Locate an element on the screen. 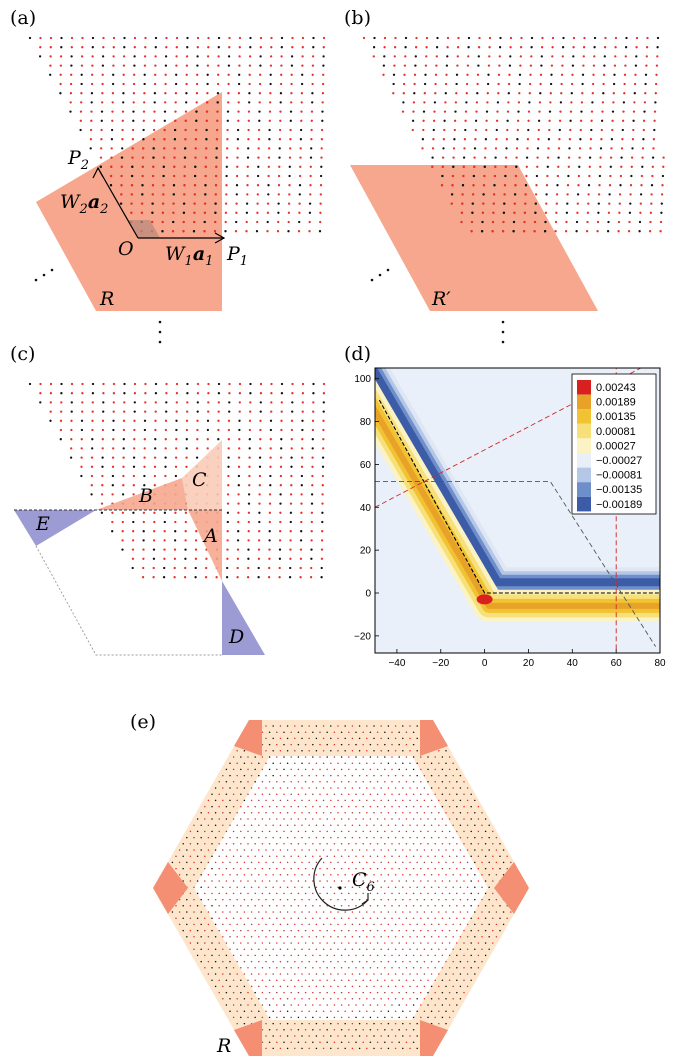 This screenshot has height=1059, width=684. plot-frame is located at coordinates (517, 510).